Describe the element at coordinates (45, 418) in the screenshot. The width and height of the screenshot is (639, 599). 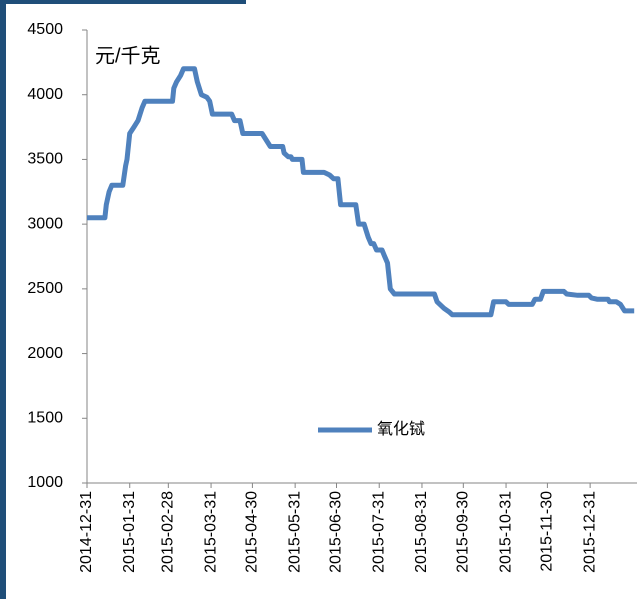
I see `y-tick-label: 1500` at that location.